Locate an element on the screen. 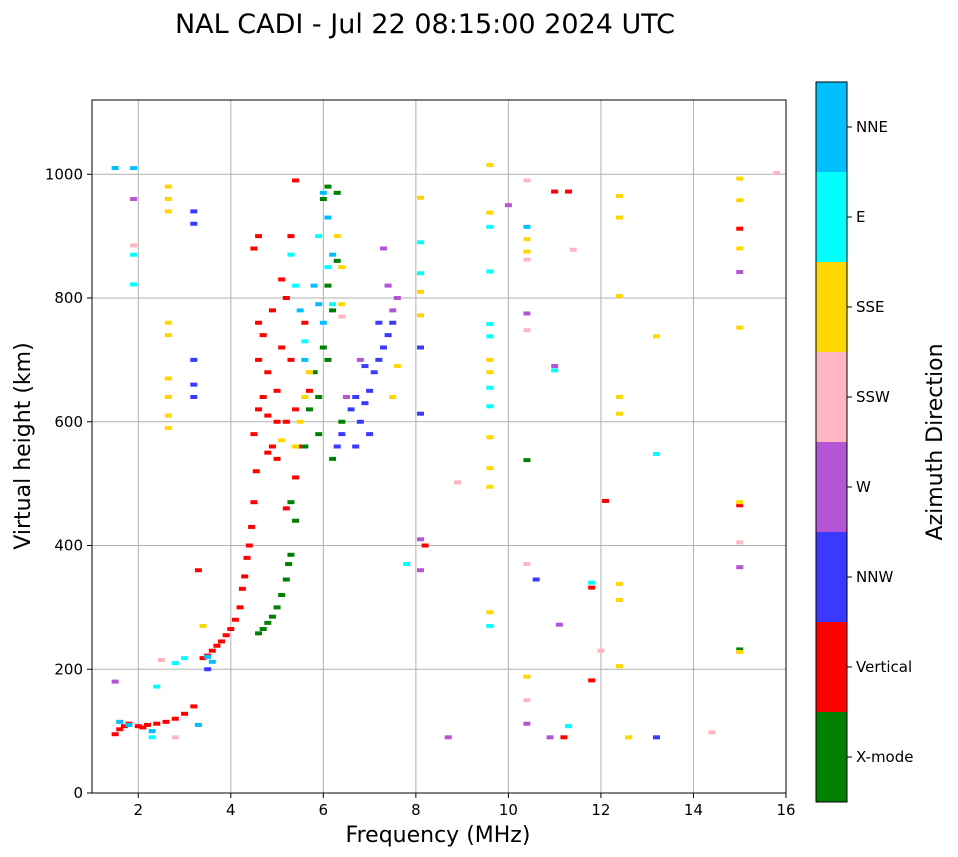  y-tick-label: 1000 is located at coordinates (64, 174).